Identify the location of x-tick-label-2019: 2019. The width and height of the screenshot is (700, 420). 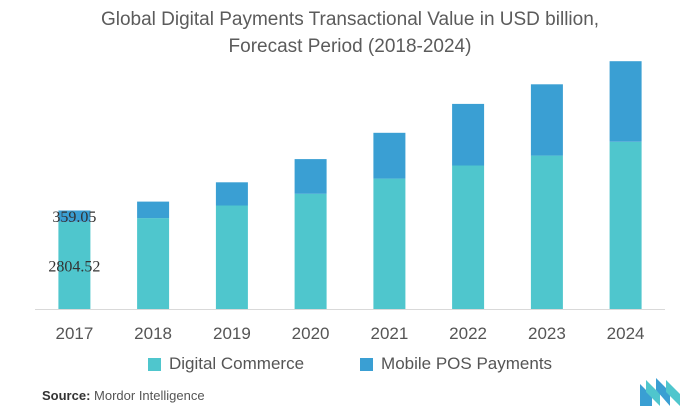
(232, 333).